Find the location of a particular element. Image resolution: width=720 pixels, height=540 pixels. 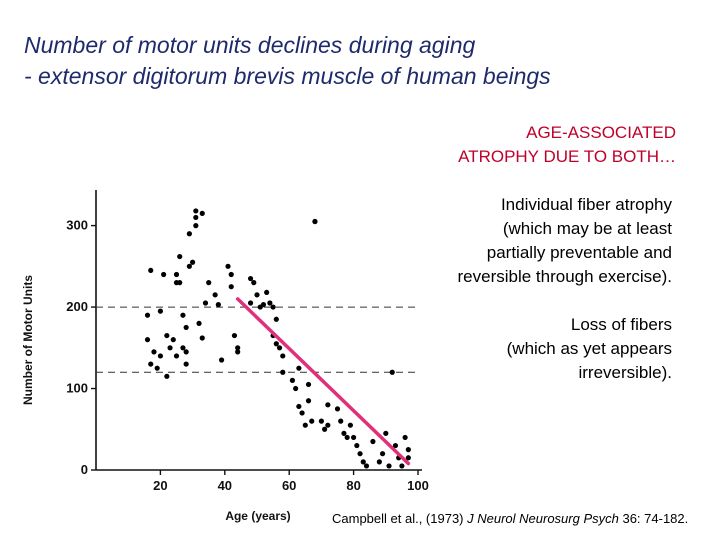

x-tick-label: 40 is located at coordinates (225, 485).